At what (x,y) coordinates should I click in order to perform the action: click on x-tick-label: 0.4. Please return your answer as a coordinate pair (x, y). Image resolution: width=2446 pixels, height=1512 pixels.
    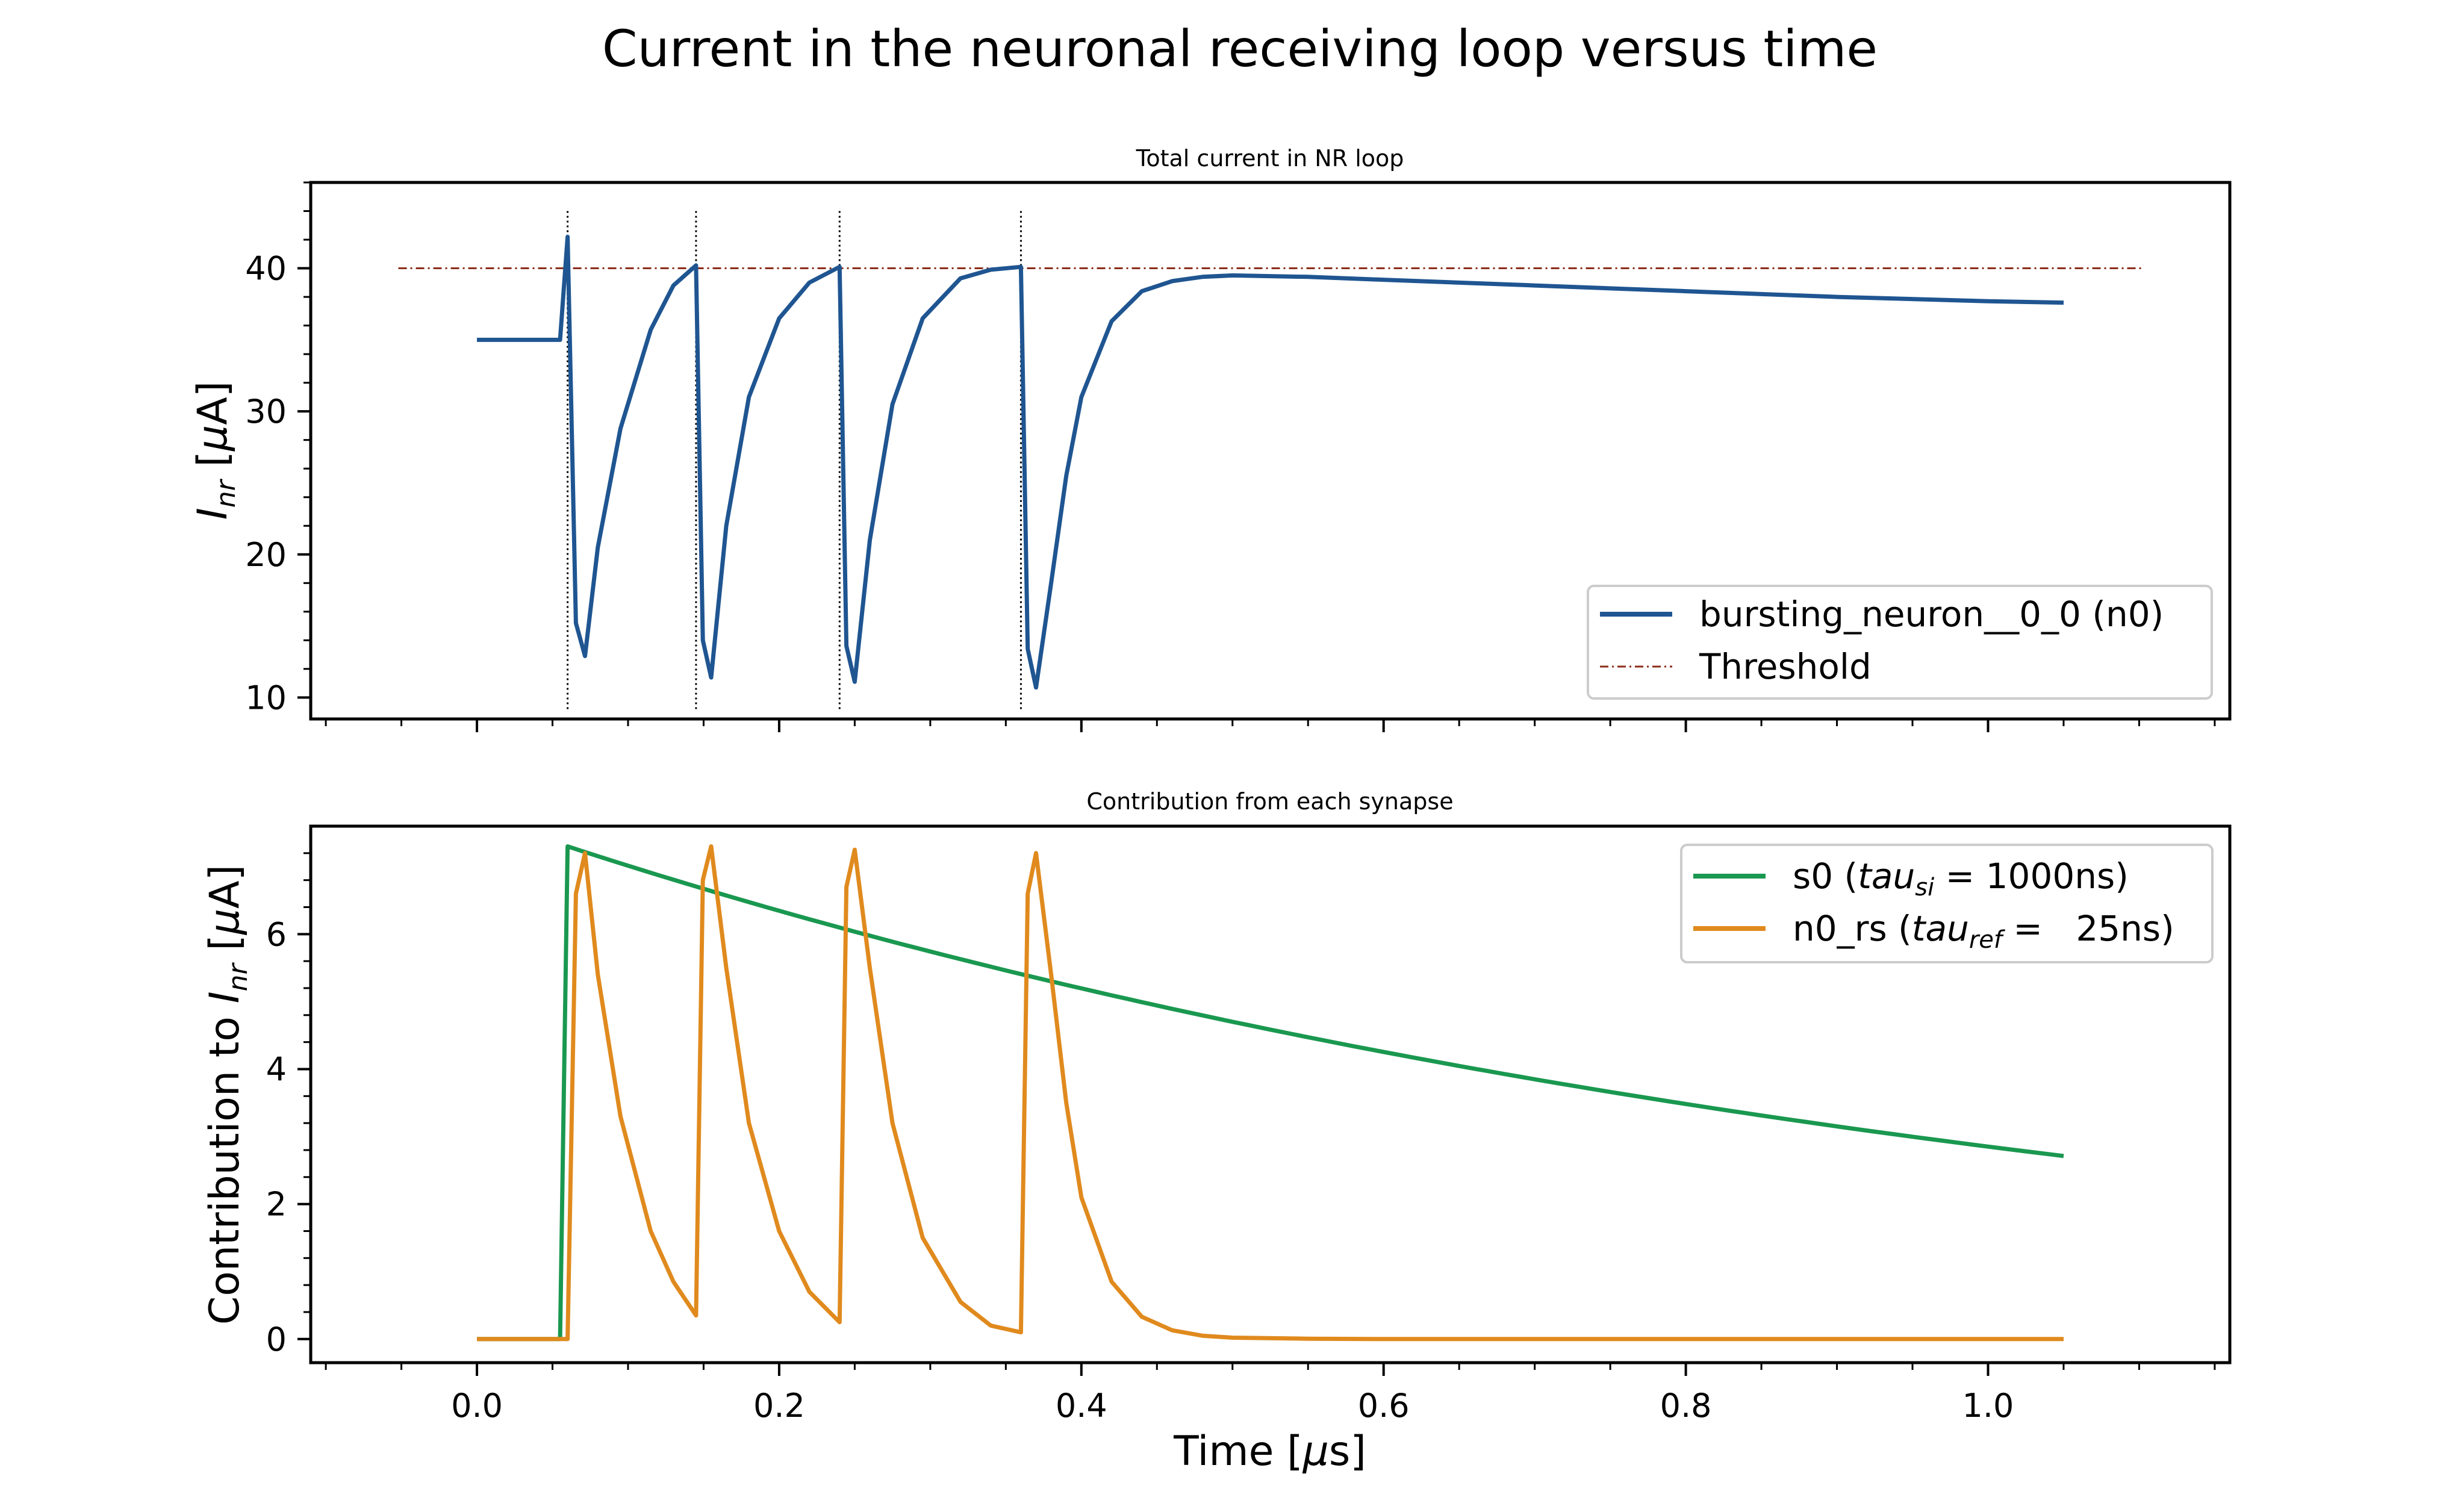
    Looking at the image, I should click on (1081, 1406).